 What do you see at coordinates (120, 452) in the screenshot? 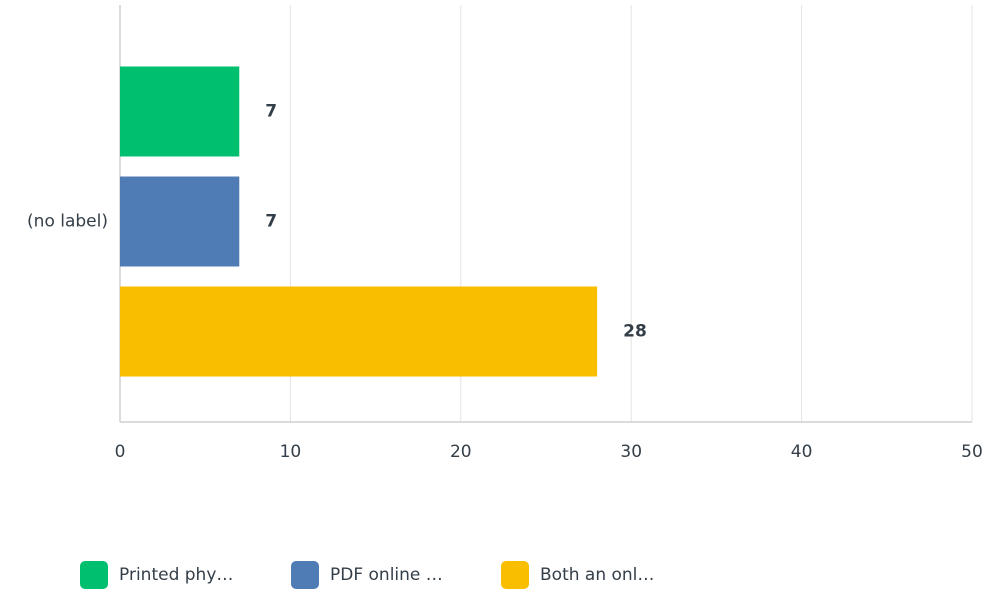
I see `x-tick-label: 0` at bounding box center [120, 452].